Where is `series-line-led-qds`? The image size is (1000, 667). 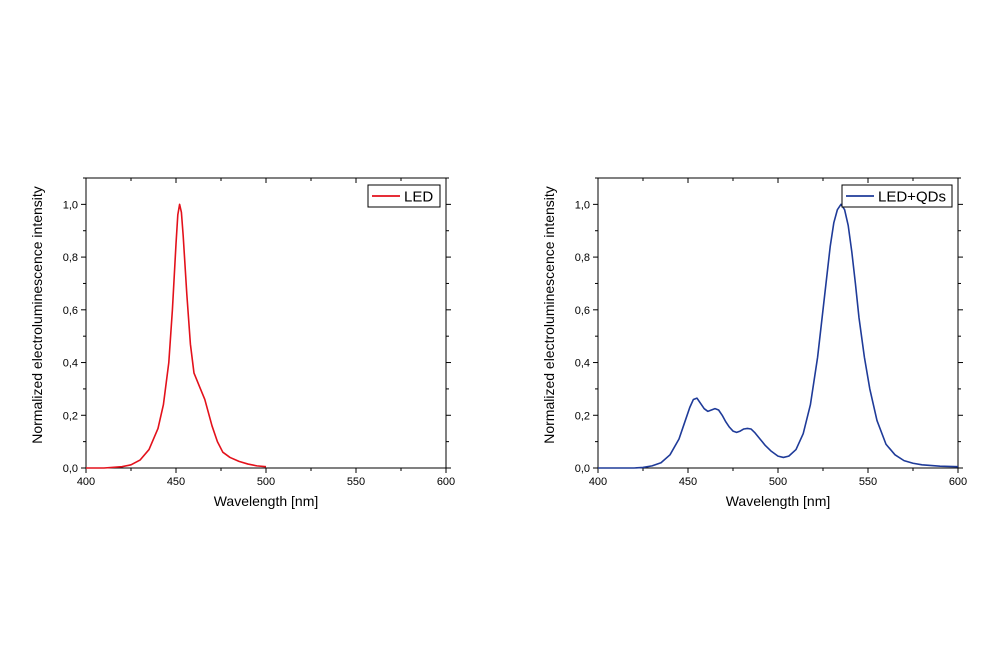 series-line-led-qds is located at coordinates (778, 336).